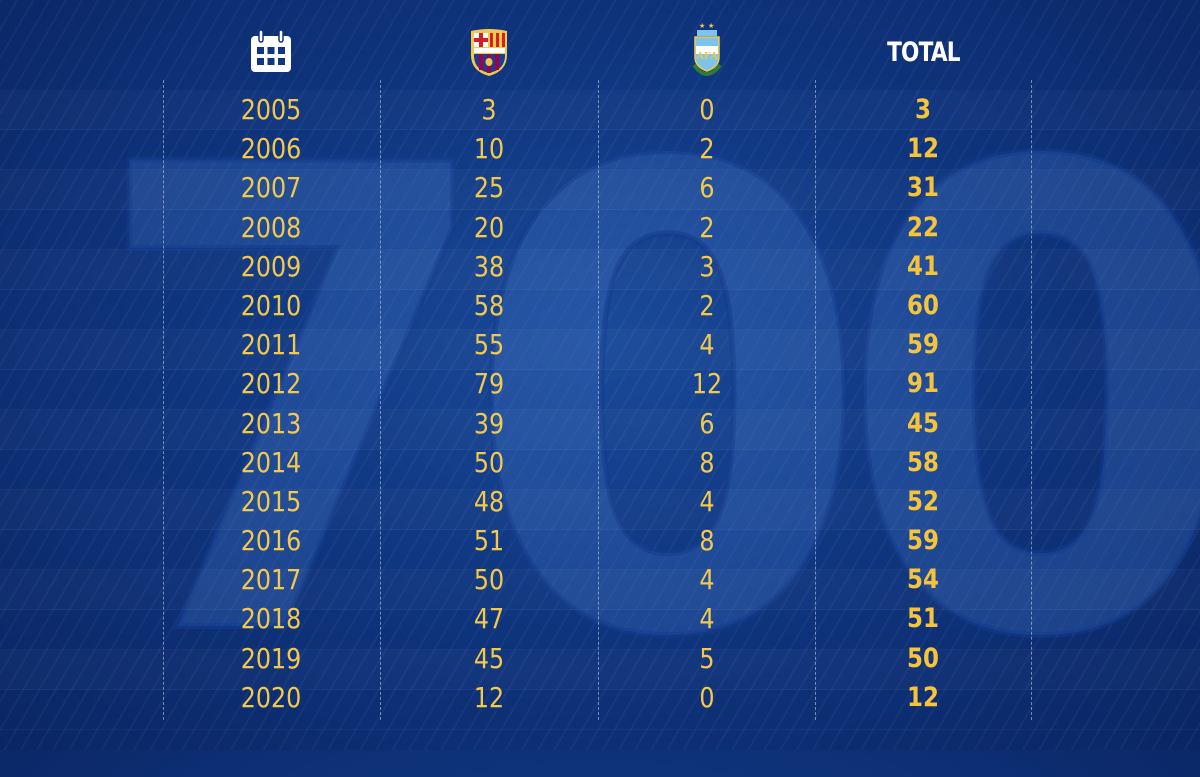 This screenshot has width=1200, height=777. Describe the element at coordinates (489, 227) in the screenshot. I see `barca-goals-cell: 20` at that location.